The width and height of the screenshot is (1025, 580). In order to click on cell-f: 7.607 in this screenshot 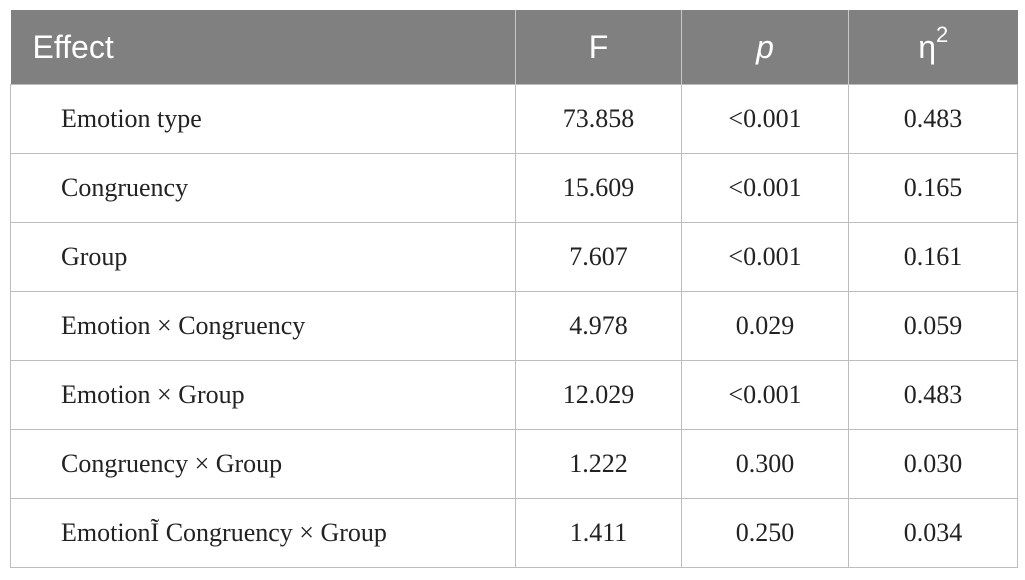, I will do `click(598, 257)`.